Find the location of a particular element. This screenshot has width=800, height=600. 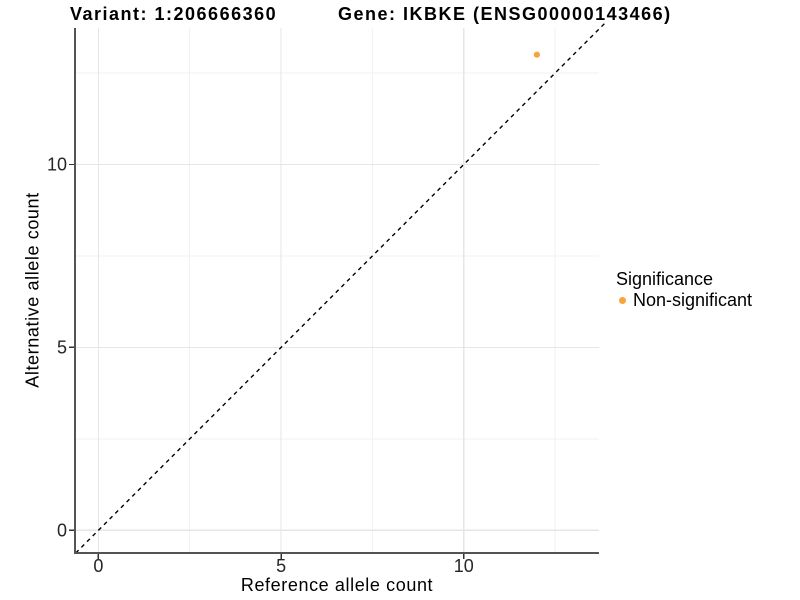

legend-item-non-significant: Non-significant is located at coordinates (684, 300).